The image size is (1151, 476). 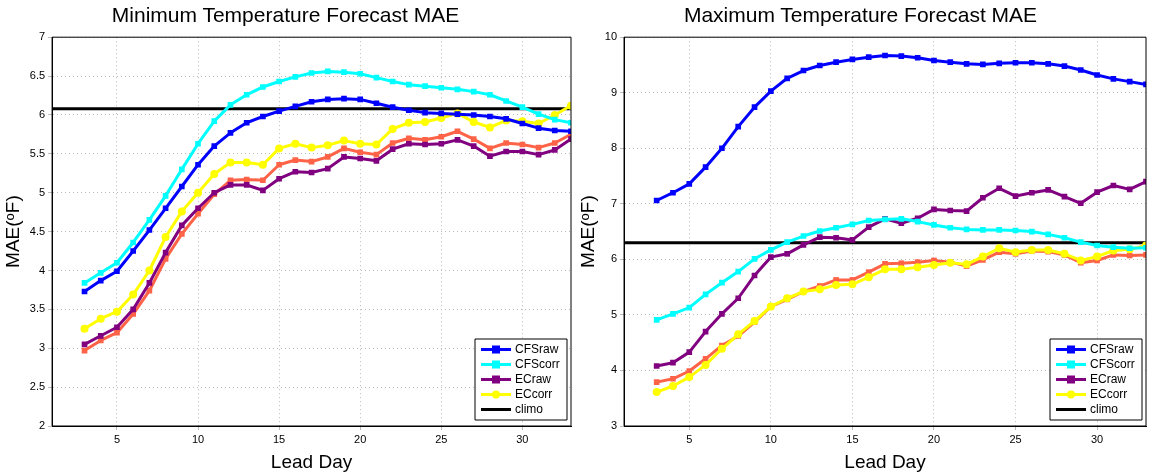 What do you see at coordinates (860, 15) in the screenshot?
I see `chart-title: Maximum Temperature Forecast MAE` at bounding box center [860, 15].